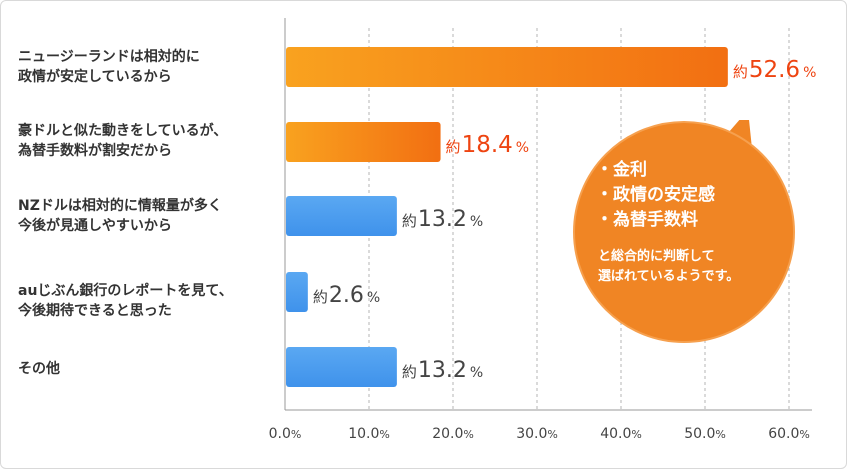 The width and height of the screenshot is (847, 469). I want to click on callout-text: ・金利 ・政情の安定感 ・為替手数料 と総合的に判断して 選ばれているようです。, so click(696, 222).